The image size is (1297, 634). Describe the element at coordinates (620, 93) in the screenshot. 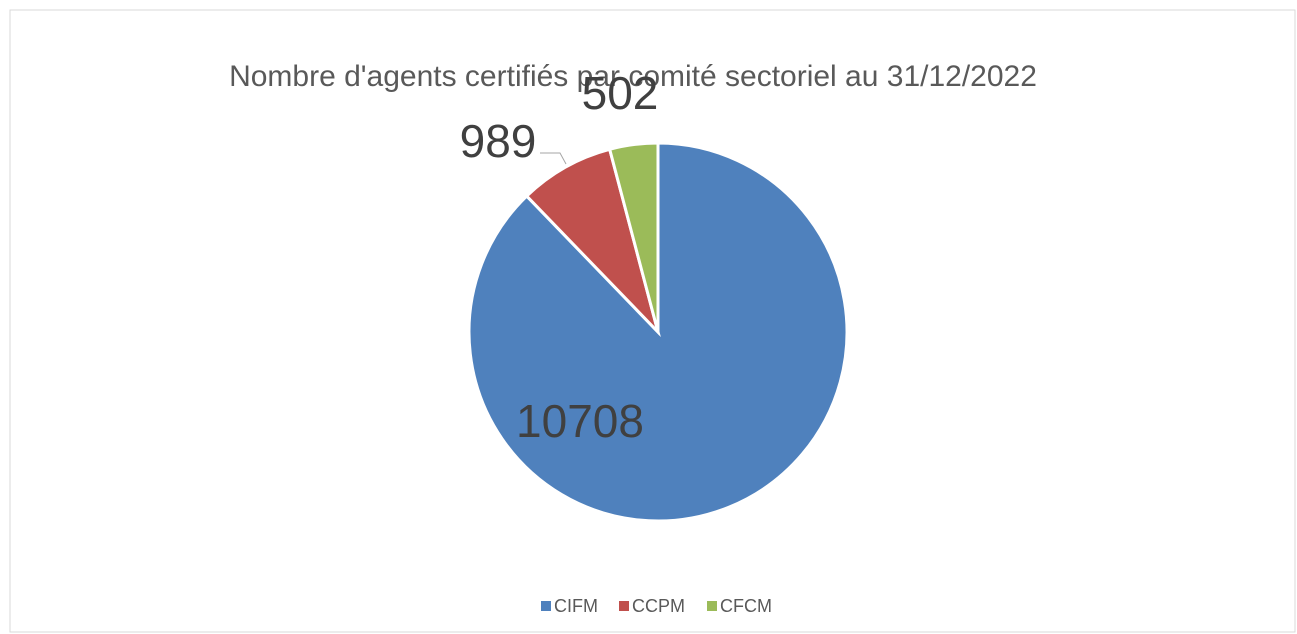

I see `data-label: 502` at that location.